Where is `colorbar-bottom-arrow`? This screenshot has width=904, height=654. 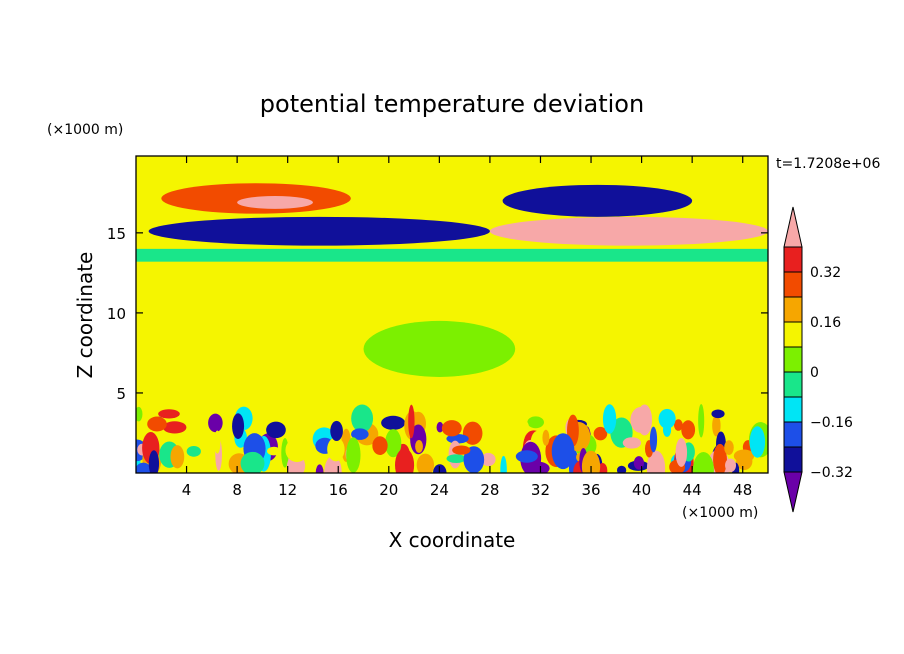
colorbar-bottom-arrow is located at coordinates (793, 492).